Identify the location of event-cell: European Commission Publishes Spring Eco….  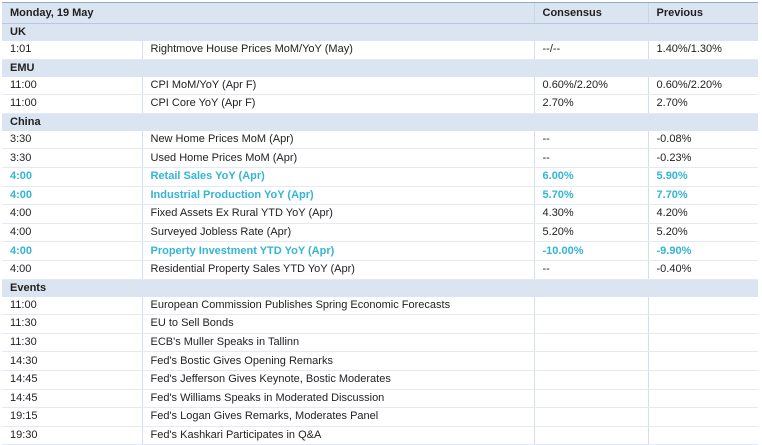
(338, 306).